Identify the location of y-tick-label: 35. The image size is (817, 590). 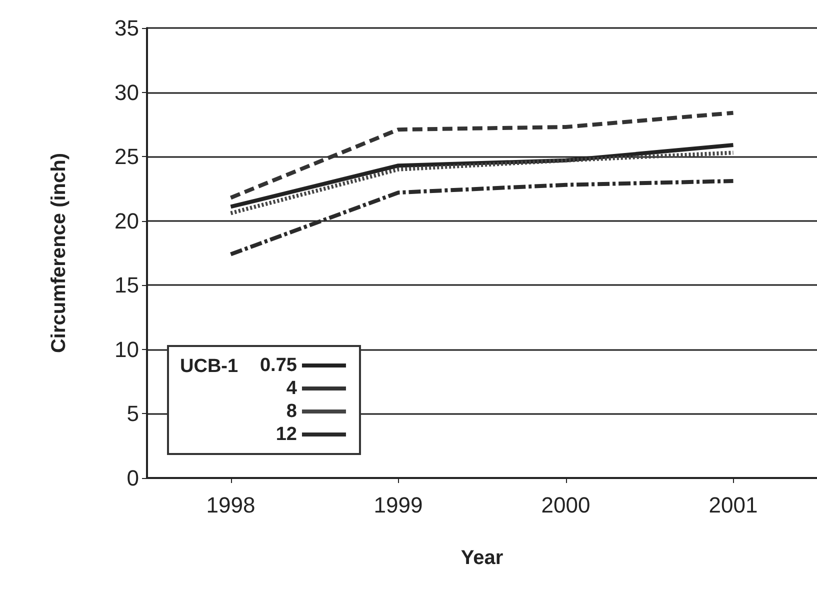
(126, 28).